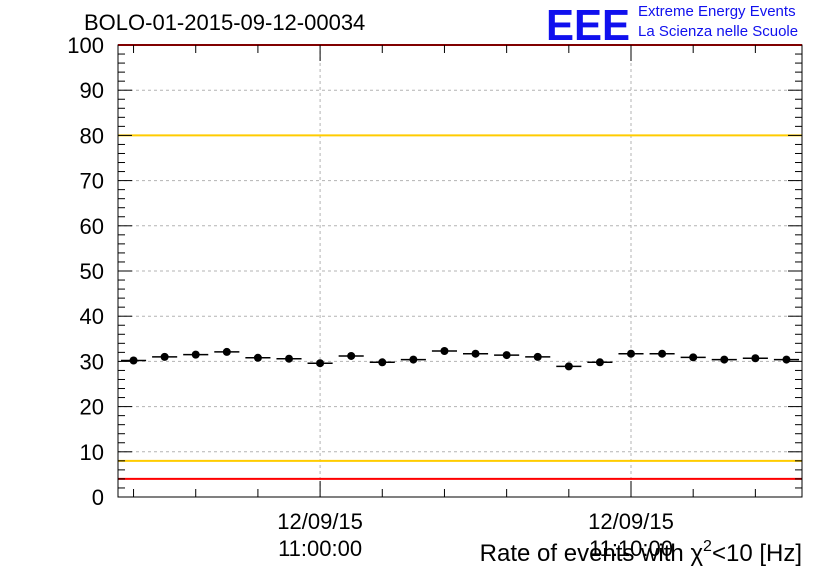  What do you see at coordinates (320, 548) in the screenshot?
I see `x-tick-label-time: 11:00:00` at bounding box center [320, 548].